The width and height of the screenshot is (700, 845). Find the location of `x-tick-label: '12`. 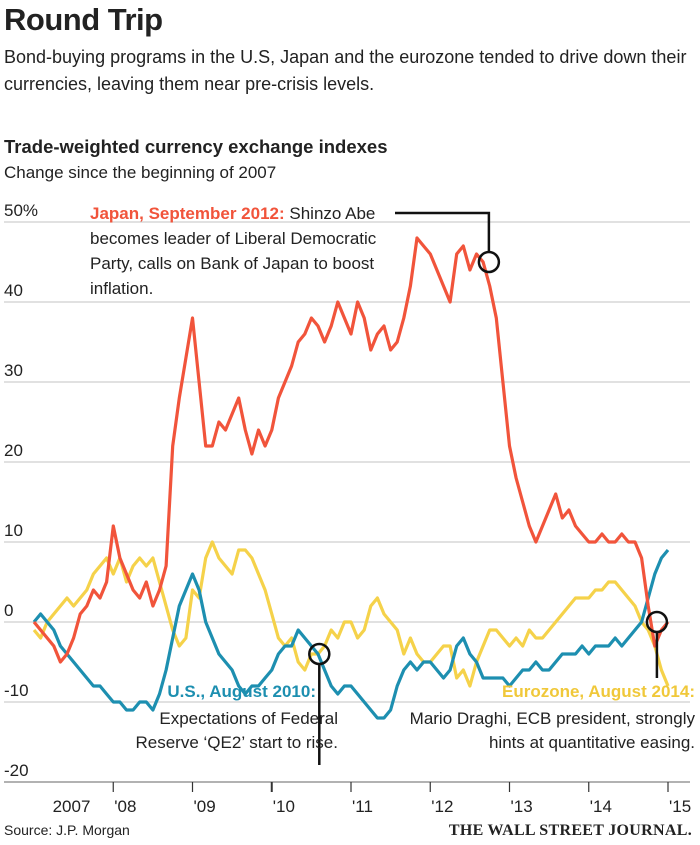

x-tick-label: '12 is located at coordinates (442, 806).